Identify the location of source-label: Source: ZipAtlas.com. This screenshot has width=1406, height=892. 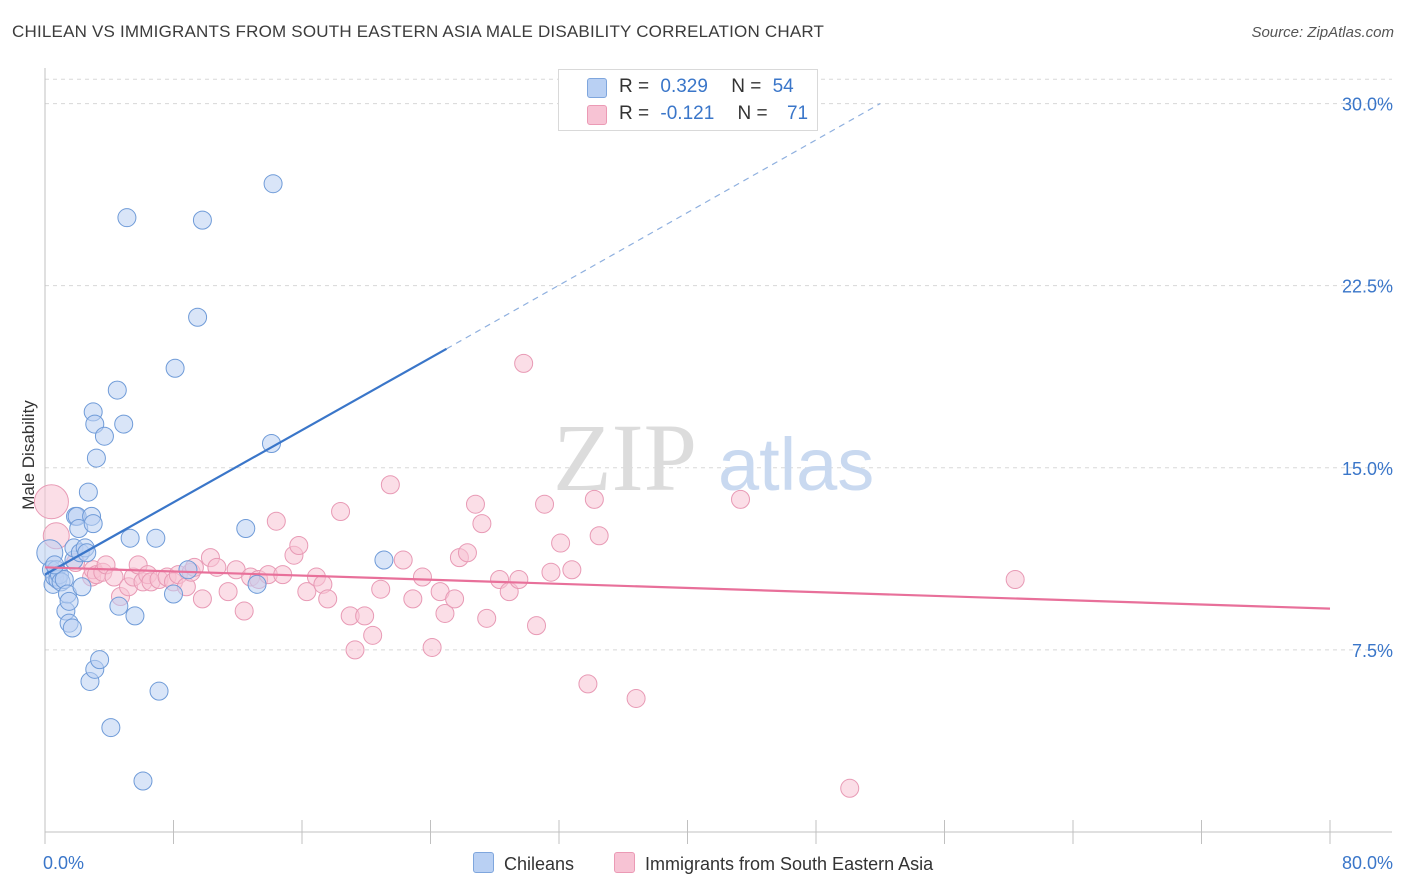
(1322, 32).